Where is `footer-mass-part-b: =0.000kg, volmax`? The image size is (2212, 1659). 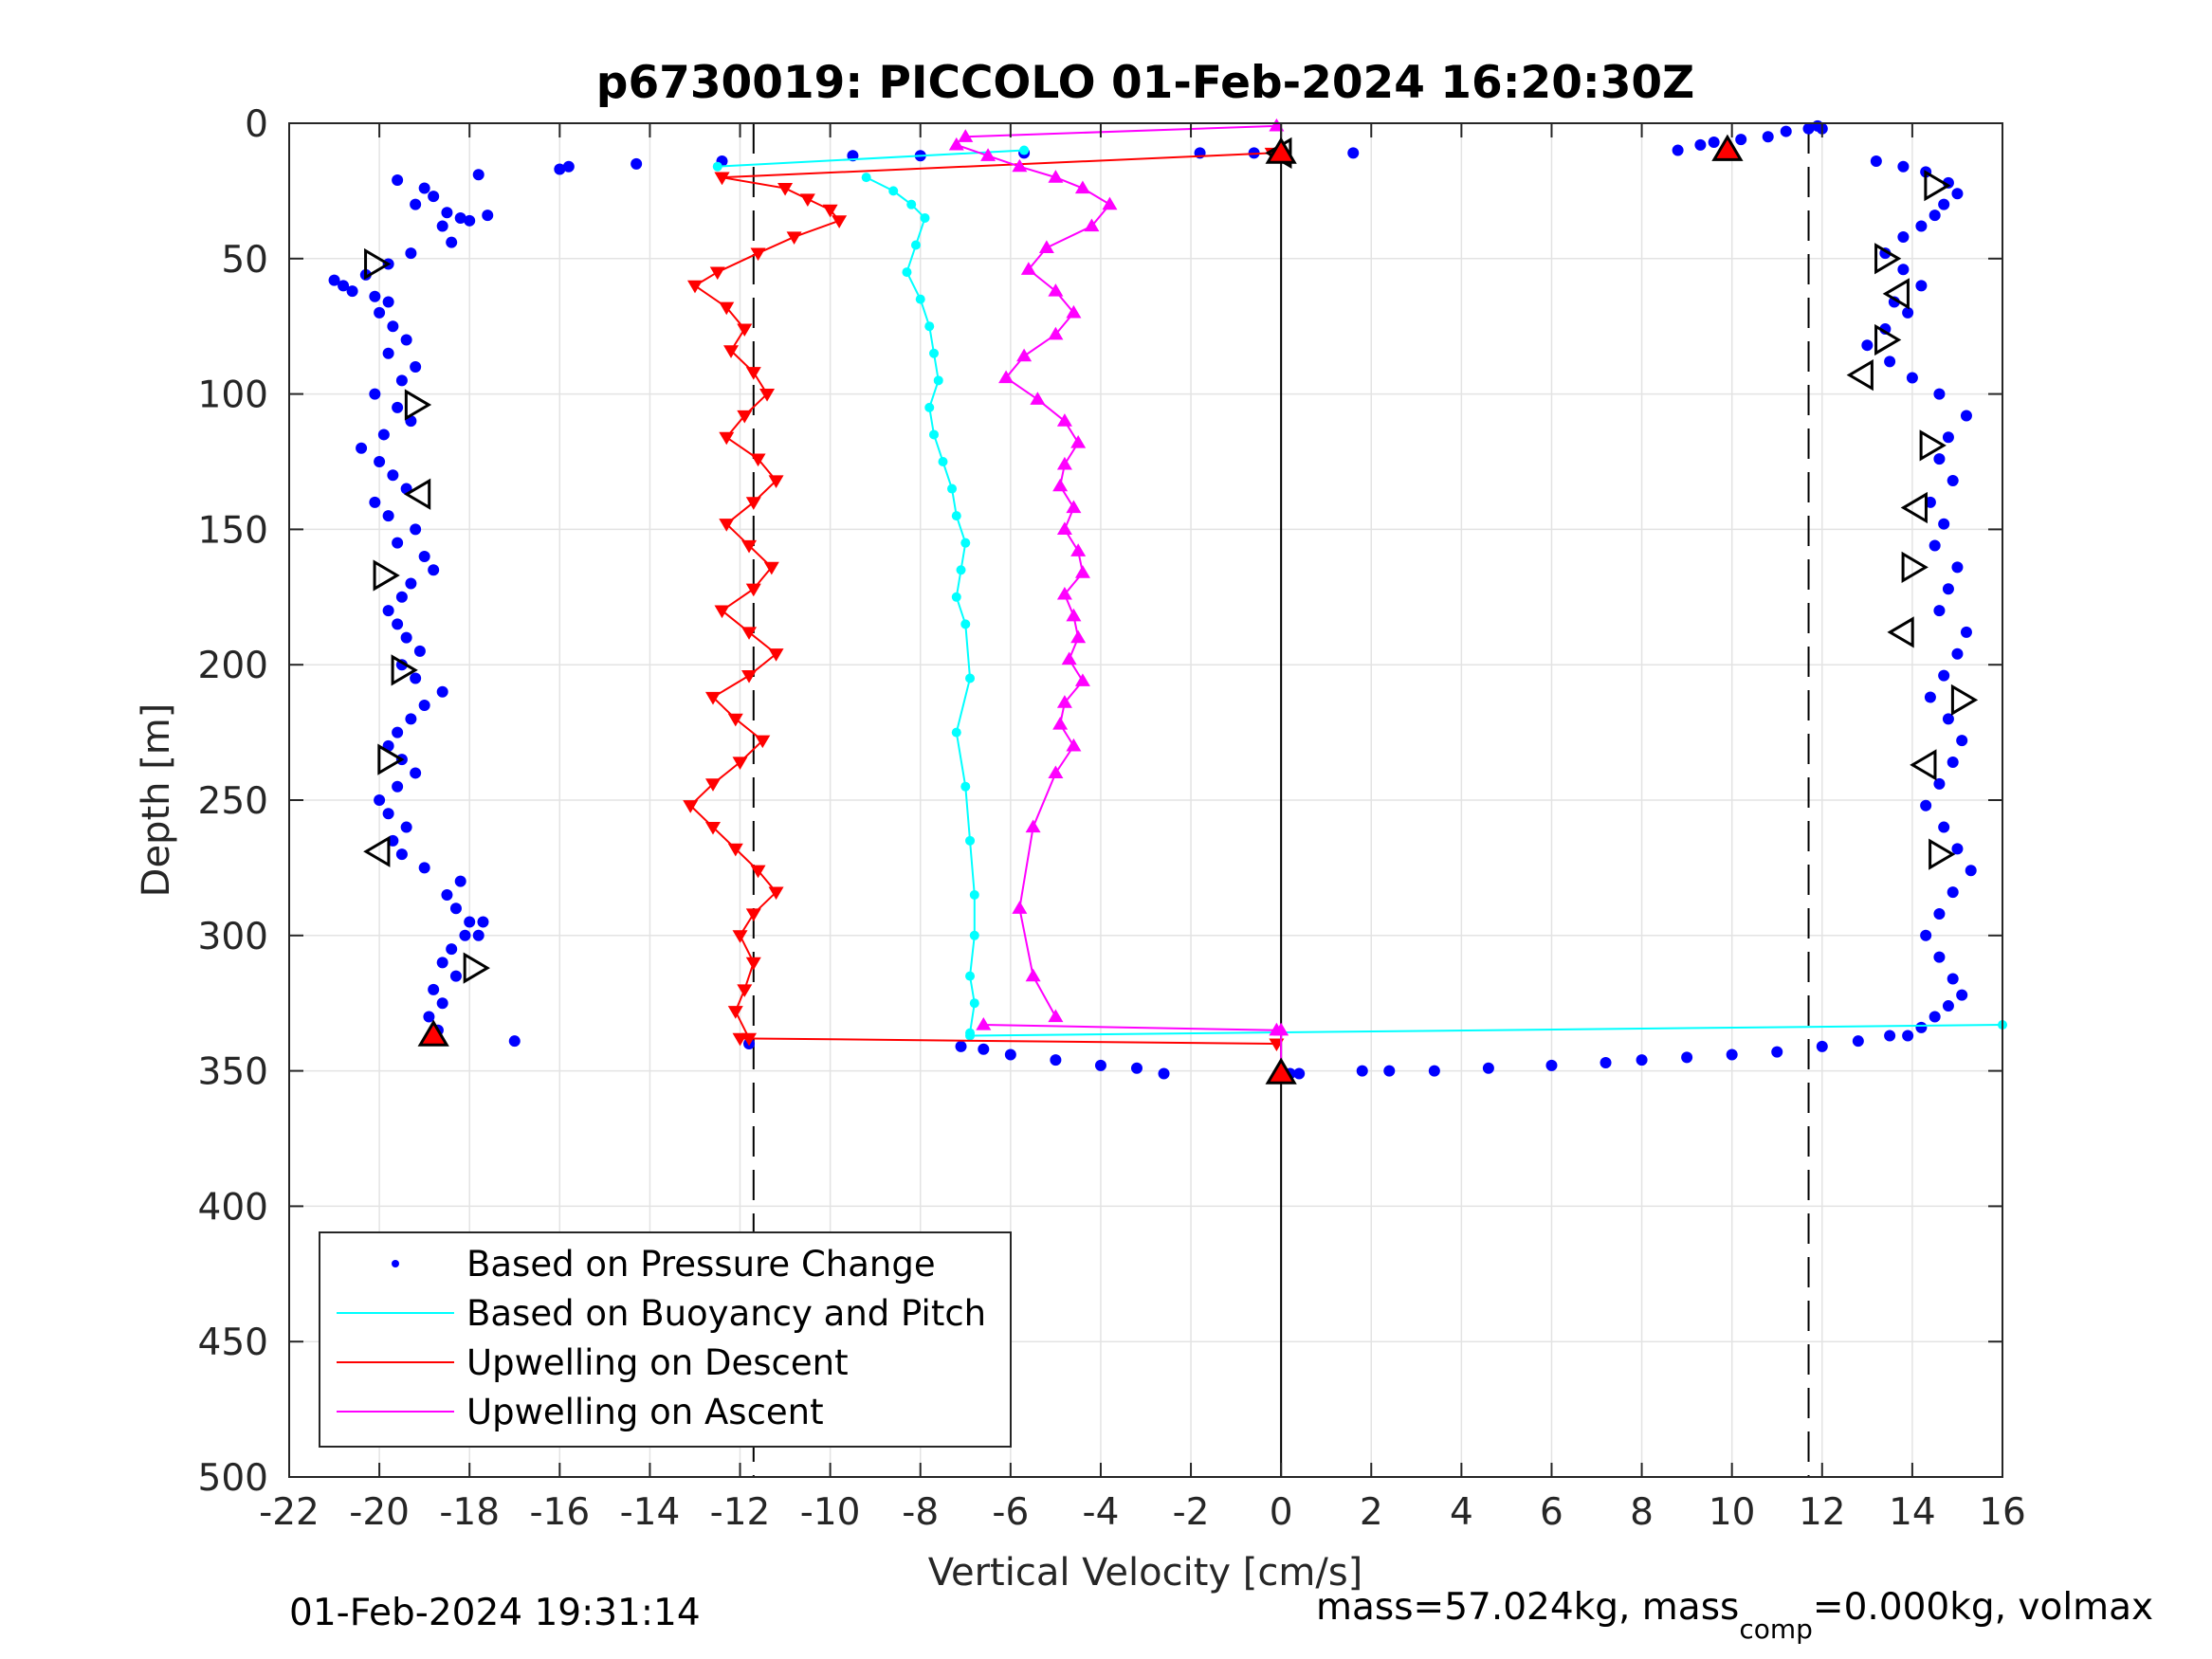
footer-mass-part-b: =0.000kg, volmax is located at coordinates (1983, 1607).